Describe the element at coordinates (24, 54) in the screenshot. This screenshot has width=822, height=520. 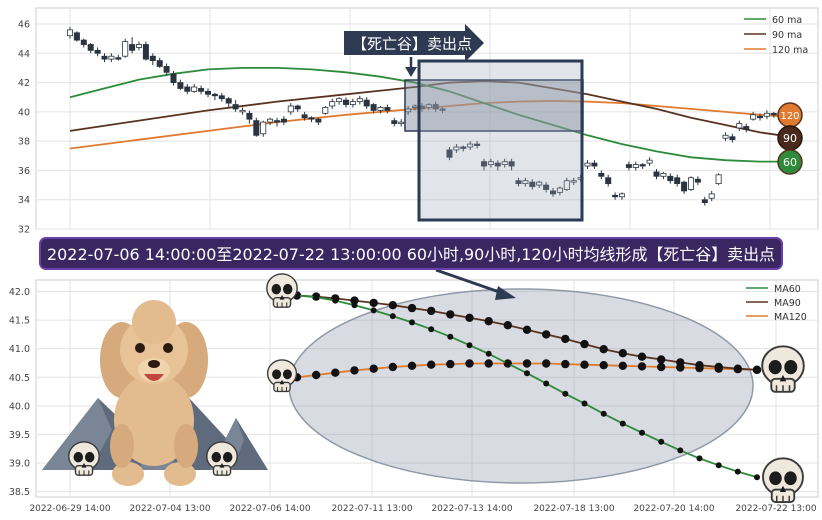
I see `top-ytick-44: 44` at that location.